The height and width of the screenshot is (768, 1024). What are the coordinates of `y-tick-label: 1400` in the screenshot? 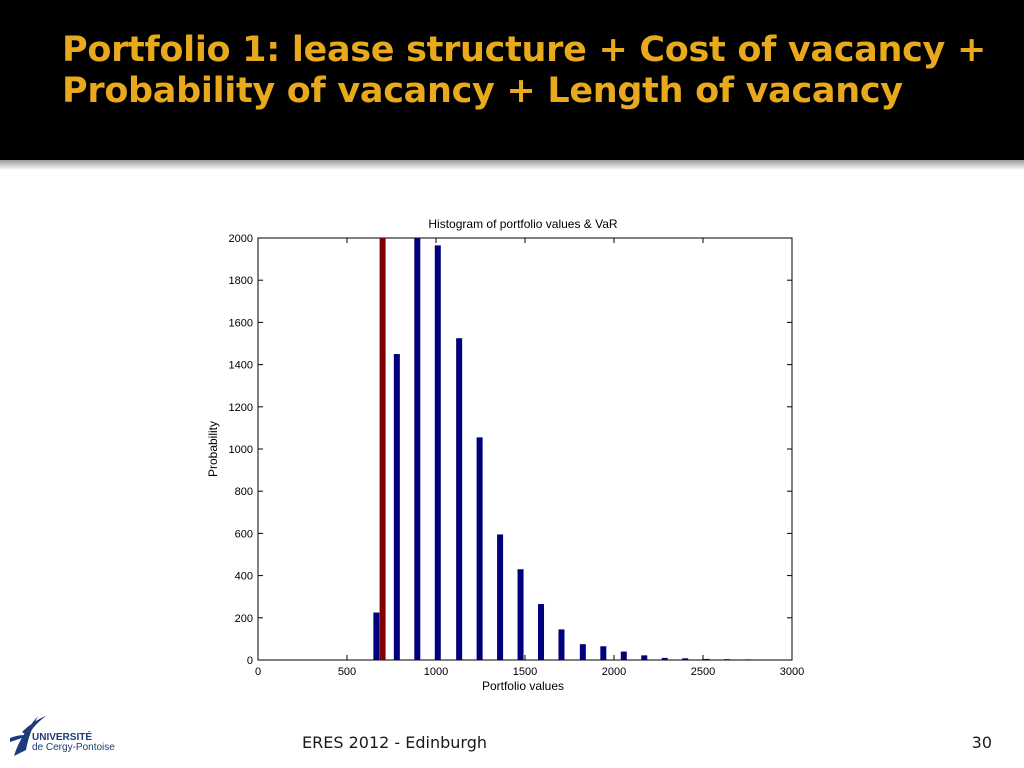 It's located at (241, 366).